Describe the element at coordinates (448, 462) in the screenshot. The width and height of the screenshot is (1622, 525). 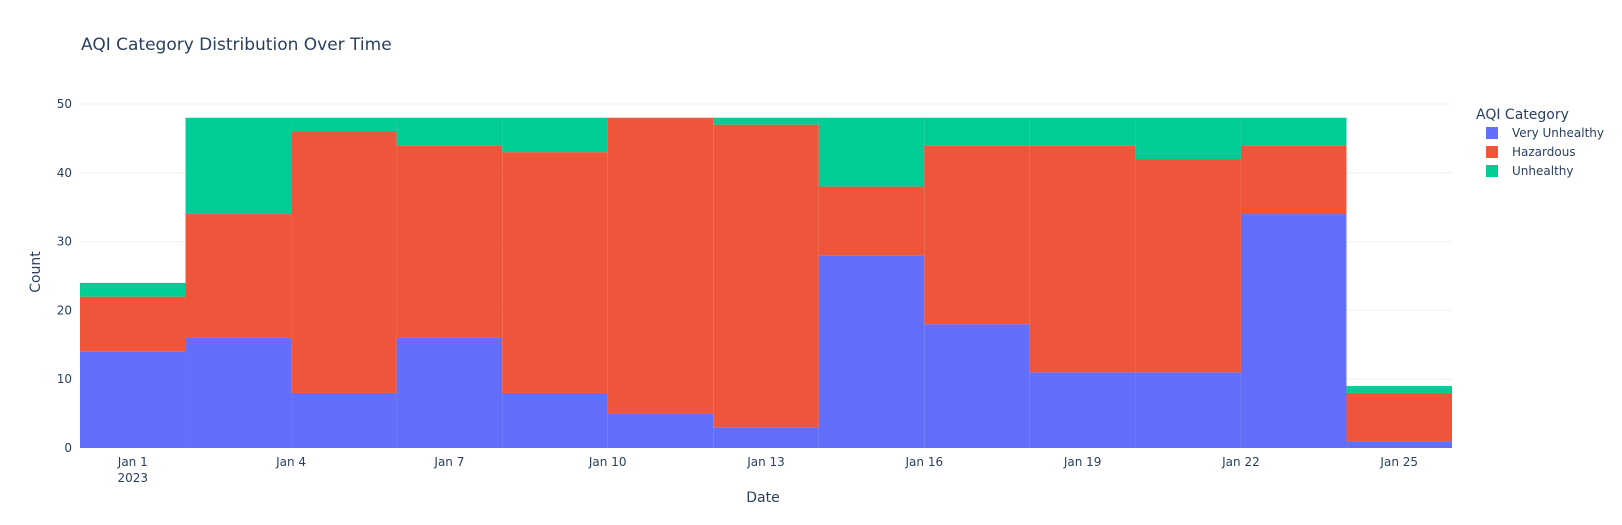
I see `x-tick-label: Jan 7` at that location.